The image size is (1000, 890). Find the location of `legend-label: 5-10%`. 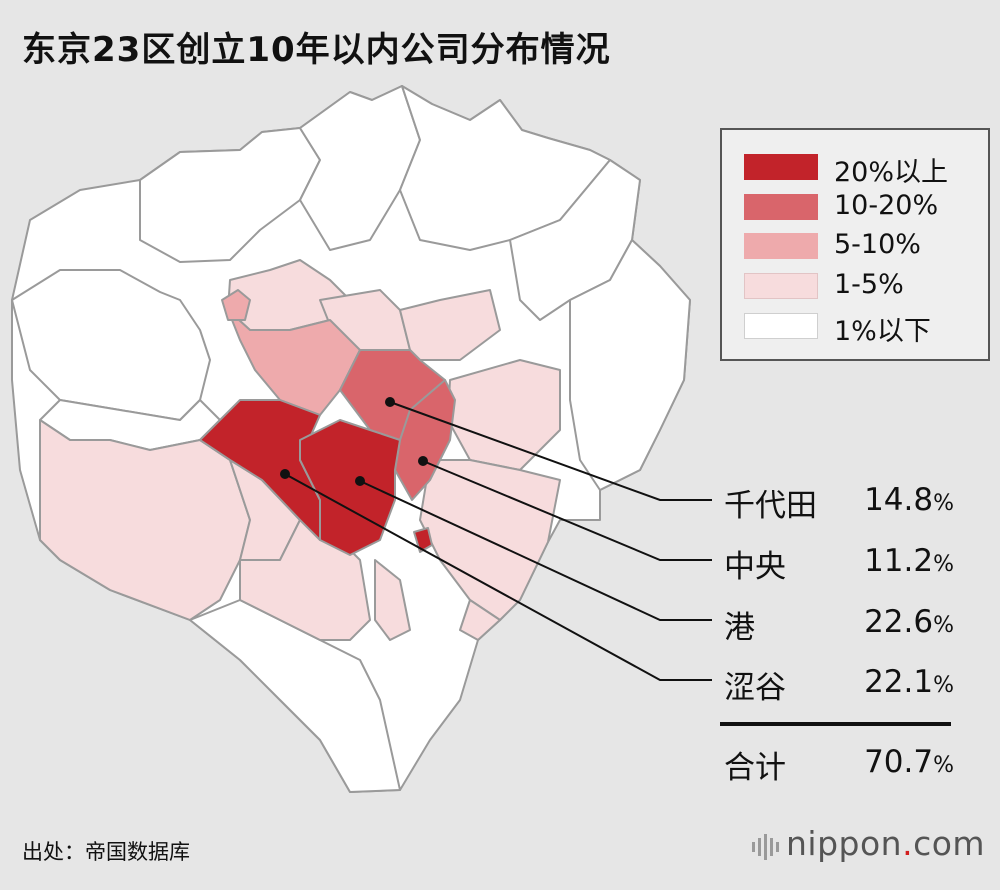

legend-label: 5-10% is located at coordinates (877, 244).